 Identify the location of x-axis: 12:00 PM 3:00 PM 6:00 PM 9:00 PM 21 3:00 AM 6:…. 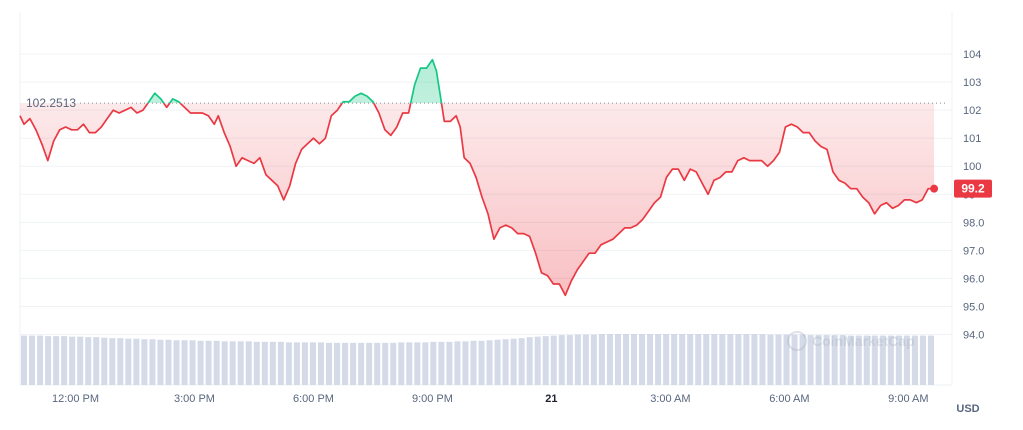
(490, 399).